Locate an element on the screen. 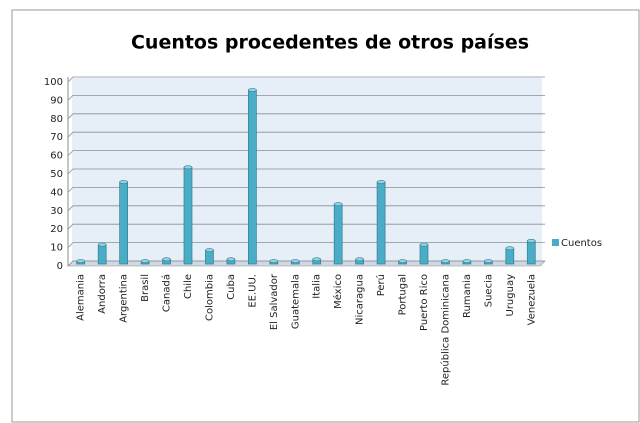 This screenshot has height=423, width=640. x-tick-label: Nicaragua is located at coordinates (360, 299).